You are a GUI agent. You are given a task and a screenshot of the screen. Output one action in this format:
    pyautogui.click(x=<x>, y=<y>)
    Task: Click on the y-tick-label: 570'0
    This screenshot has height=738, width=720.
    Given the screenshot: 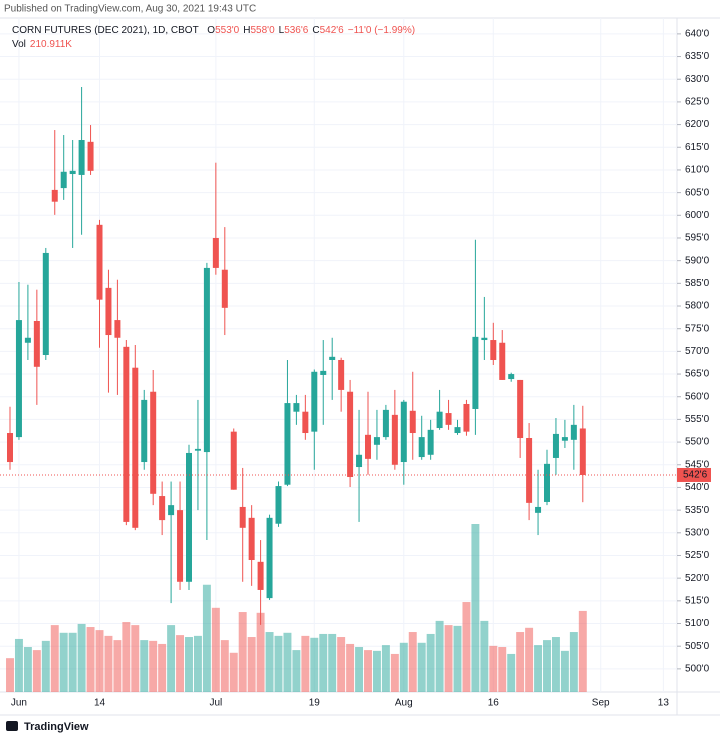 What is the action you would take?
    pyautogui.click(x=697, y=351)
    